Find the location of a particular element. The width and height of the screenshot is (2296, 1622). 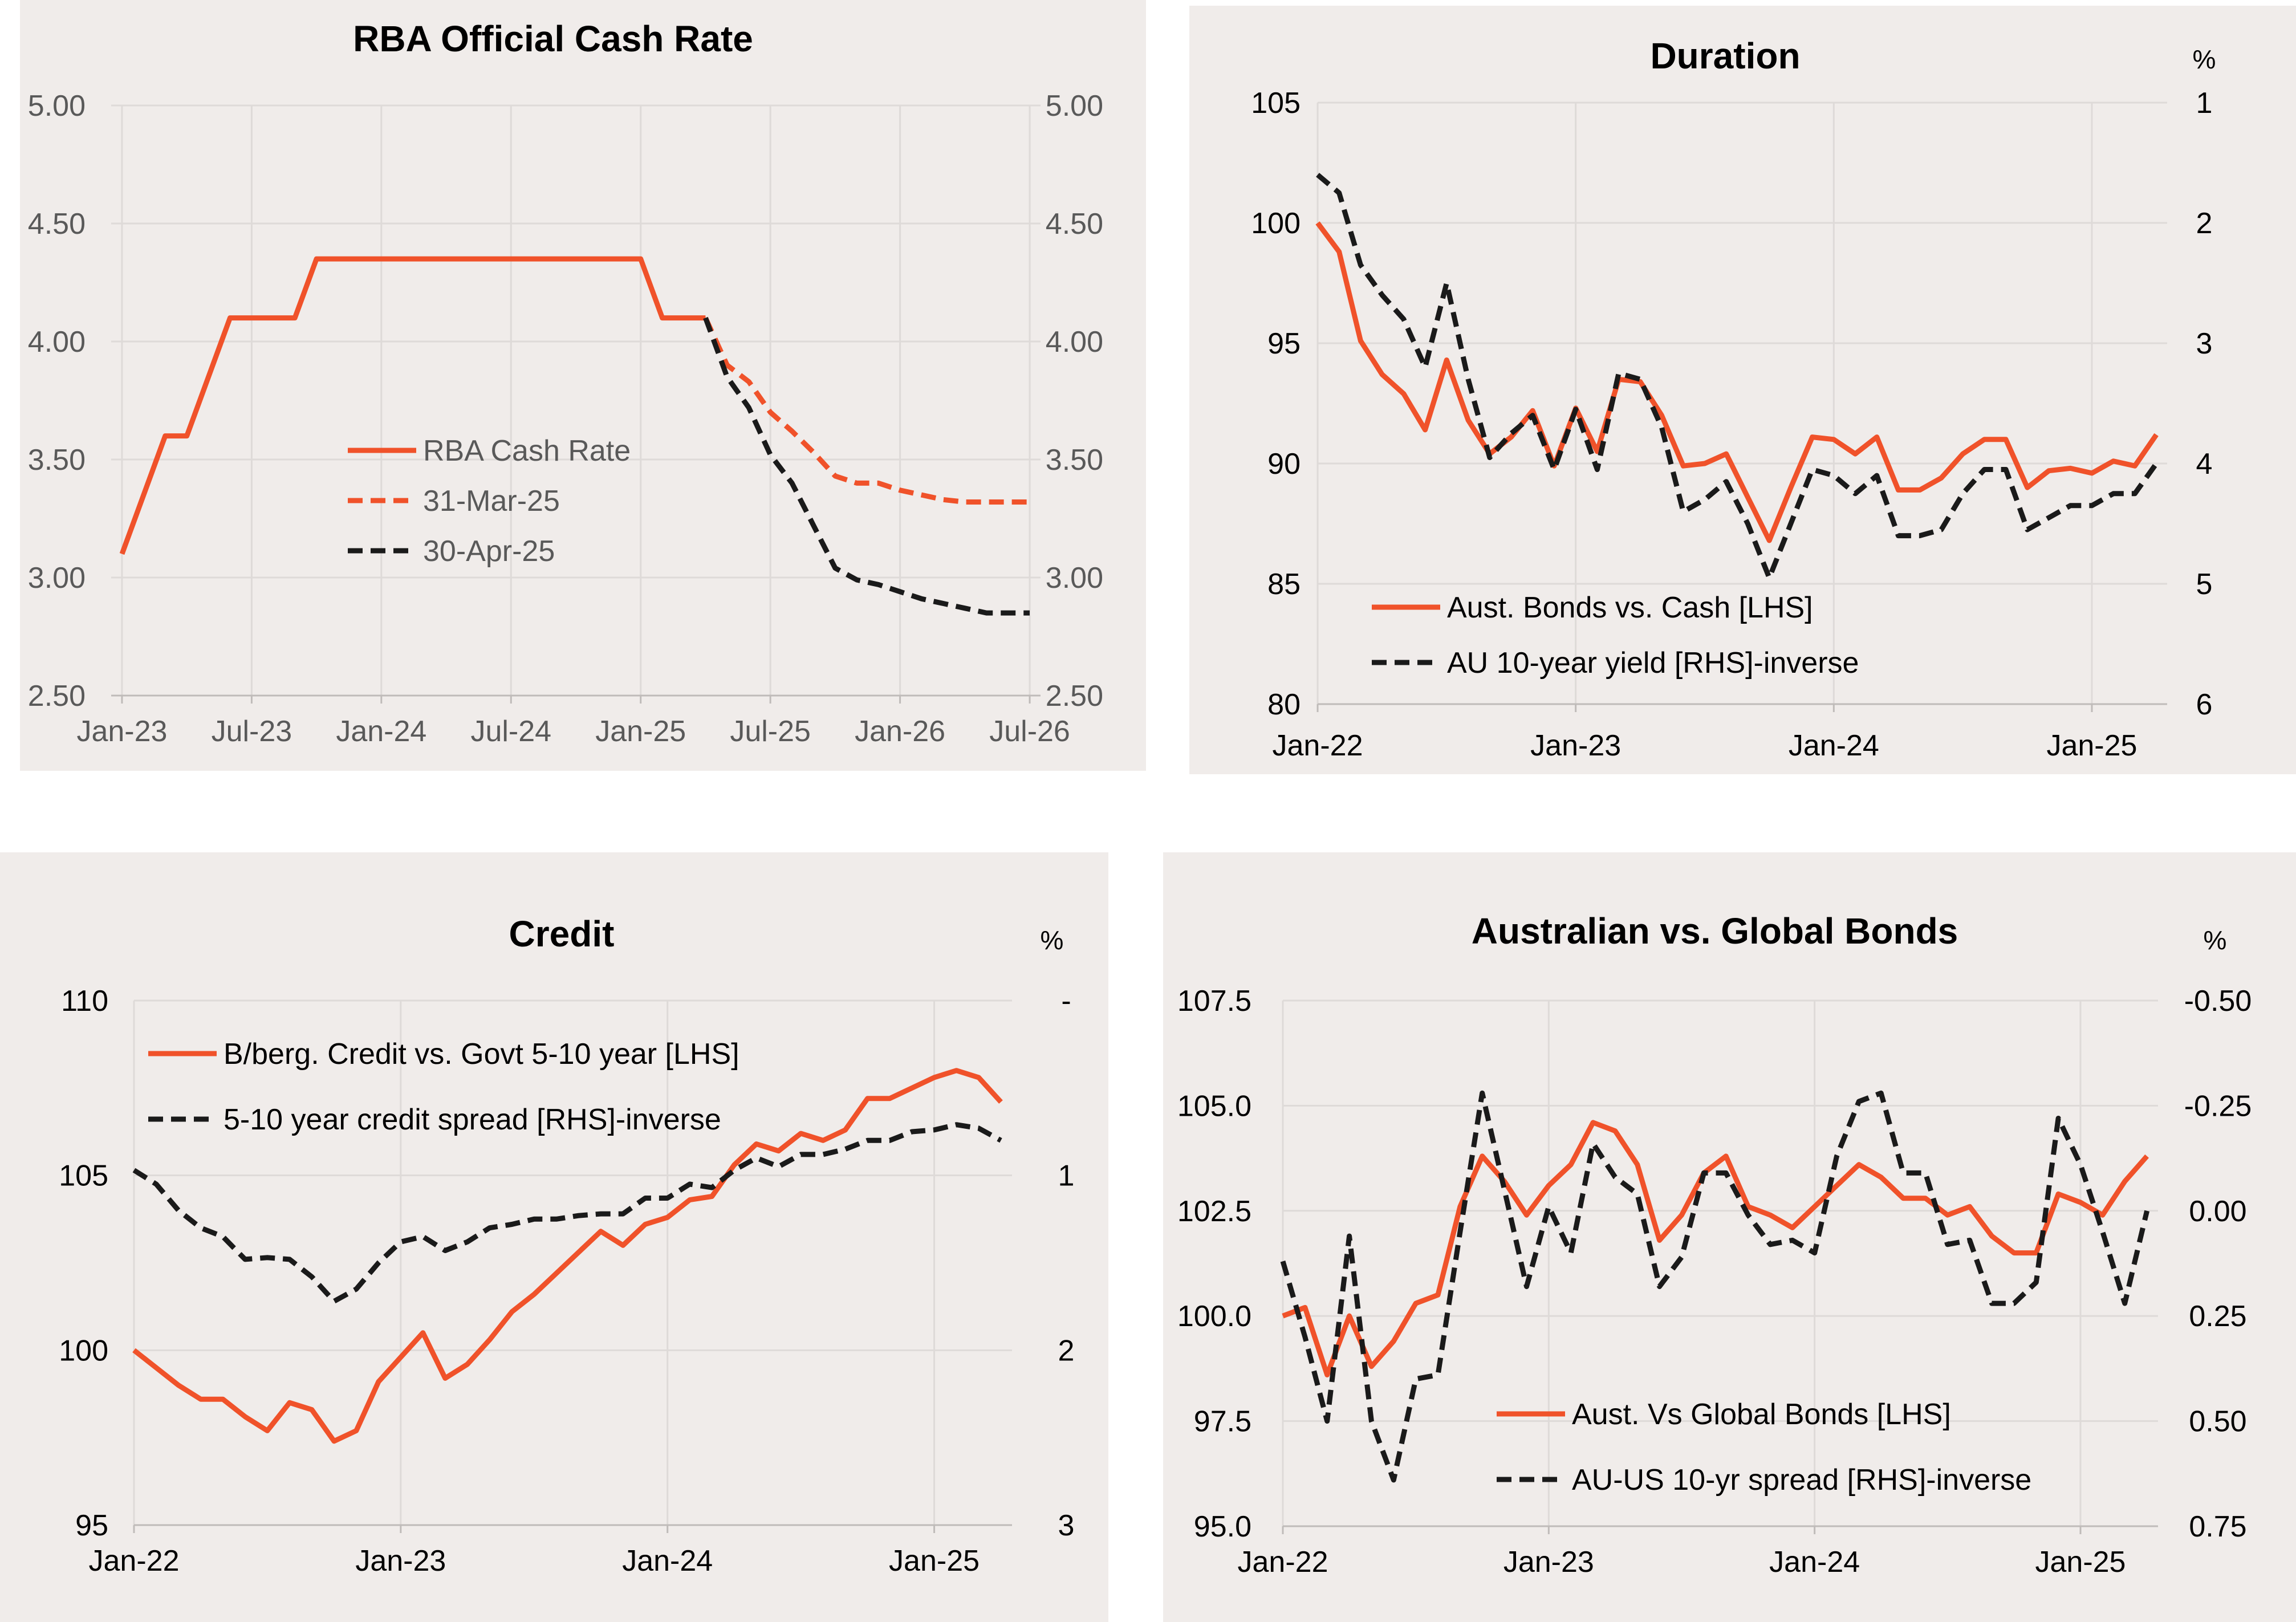

chart-title: Credit is located at coordinates (562, 933).